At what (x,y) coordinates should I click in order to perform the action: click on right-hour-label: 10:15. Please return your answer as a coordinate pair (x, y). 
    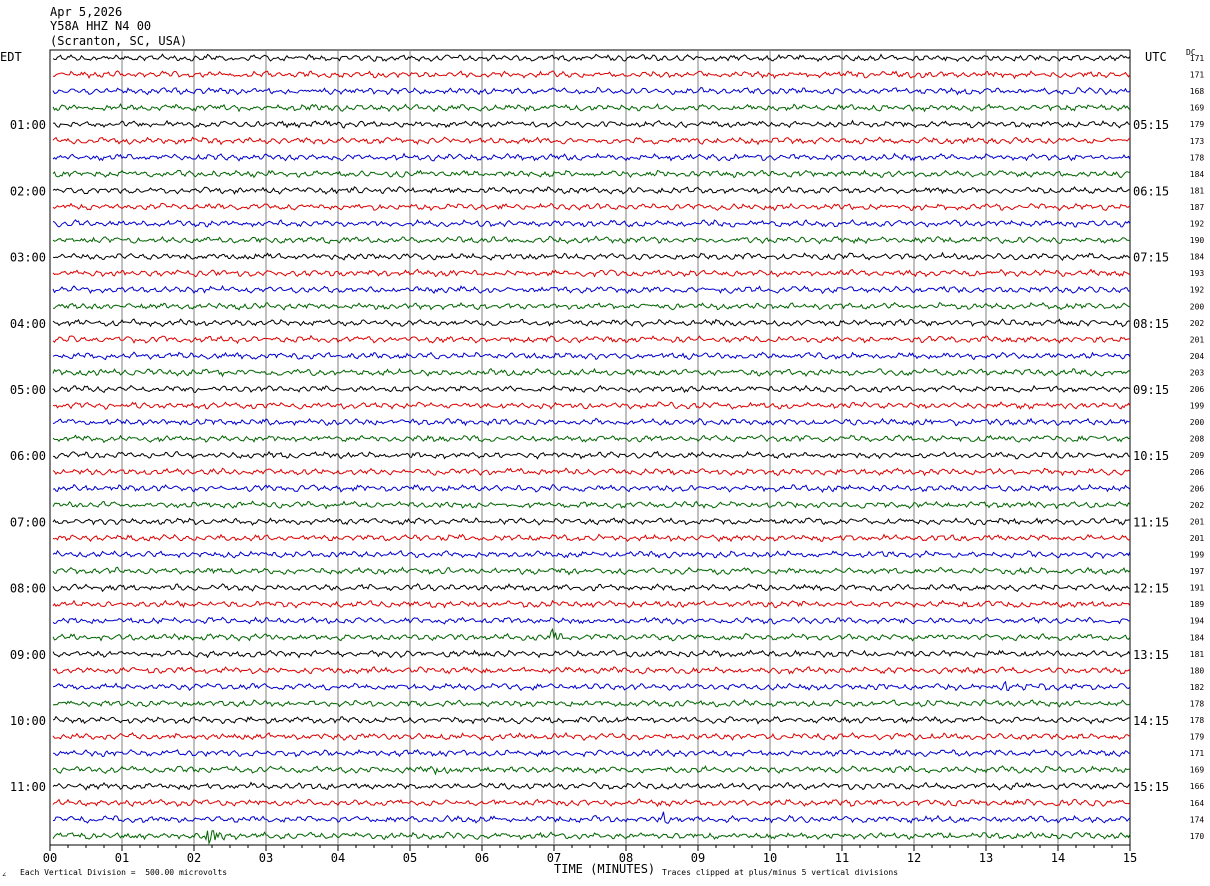
    Looking at the image, I should click on (1151, 456).